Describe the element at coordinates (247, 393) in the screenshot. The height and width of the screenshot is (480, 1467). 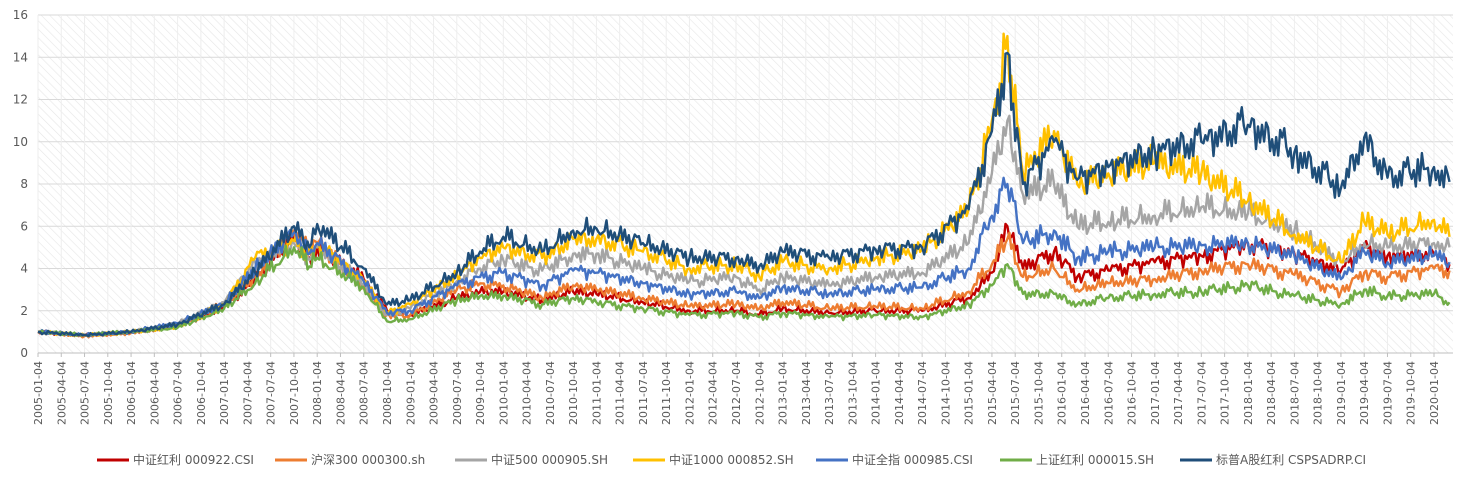
I see `x-tick-label: 2007-04-04` at that location.